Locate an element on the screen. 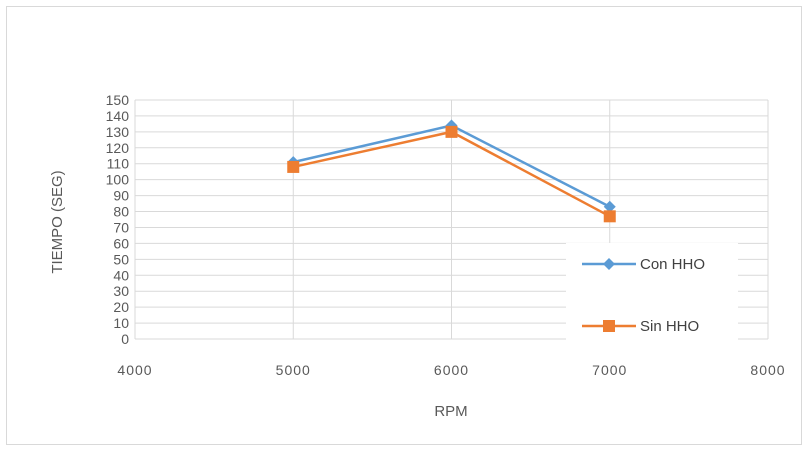 Image resolution: width=810 pixels, height=451 pixels. legend-marker-con-hho is located at coordinates (609, 264).